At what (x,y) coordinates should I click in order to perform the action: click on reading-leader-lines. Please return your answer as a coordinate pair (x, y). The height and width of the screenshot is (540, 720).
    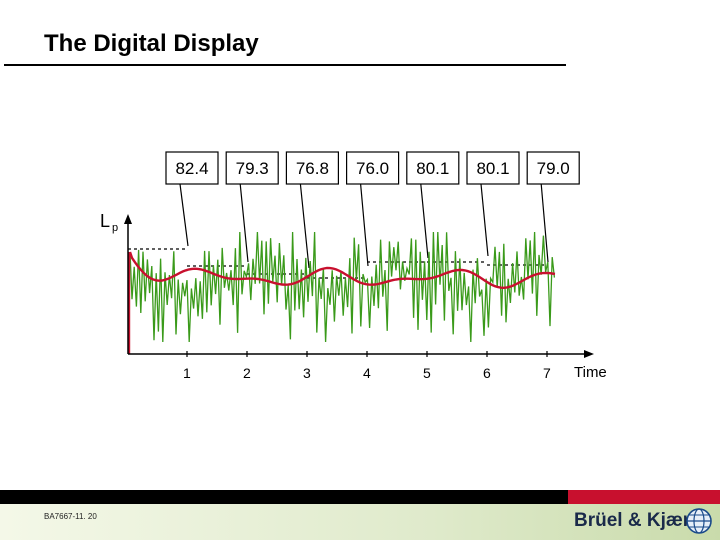
    Looking at the image, I should click on (364, 226).